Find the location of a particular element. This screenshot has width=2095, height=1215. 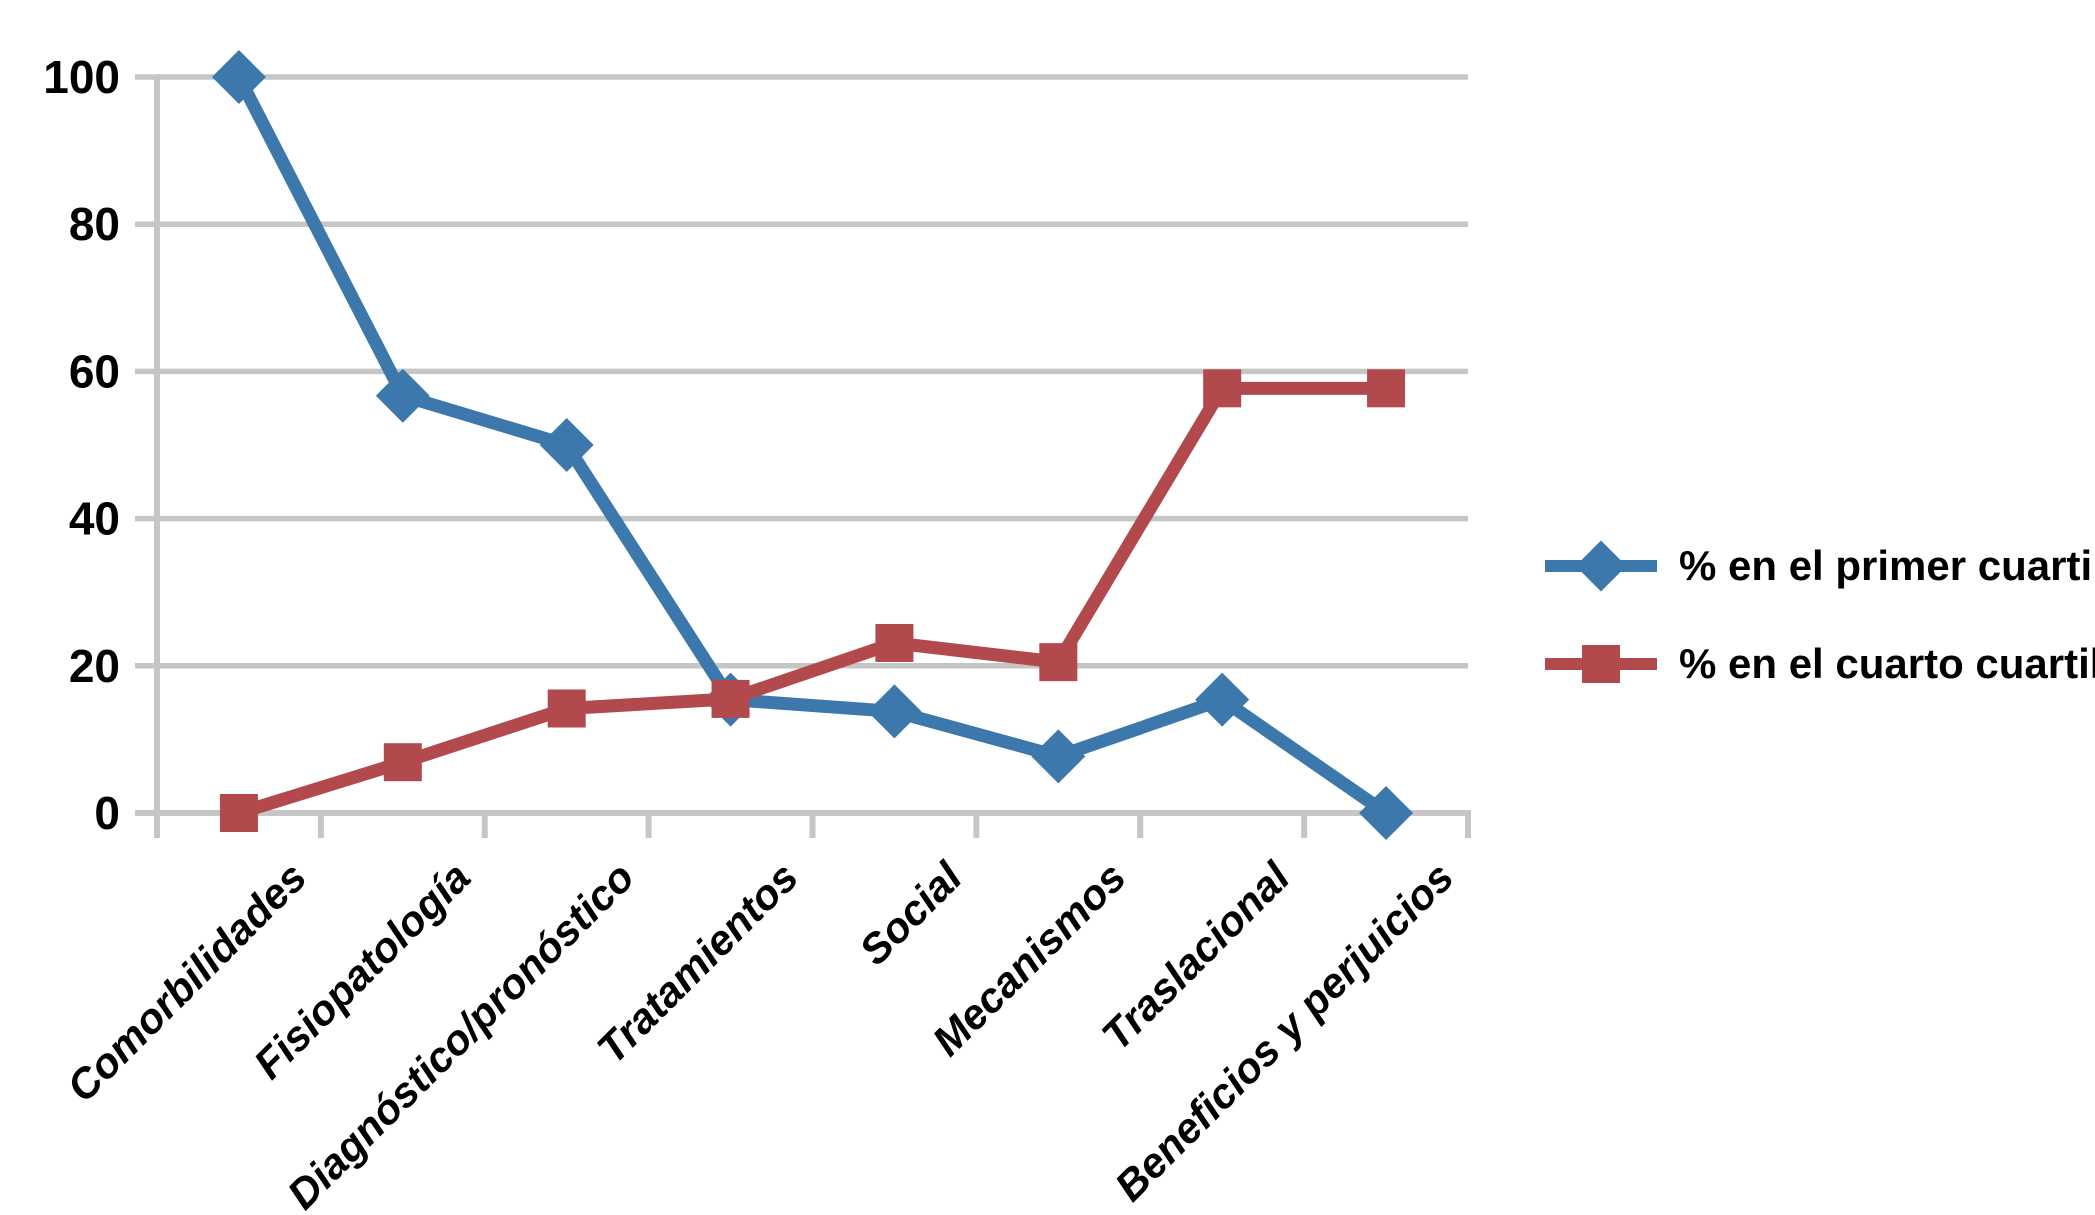

x-axis-label: Diagnóstico/pronóstico is located at coordinates (460, 1034).